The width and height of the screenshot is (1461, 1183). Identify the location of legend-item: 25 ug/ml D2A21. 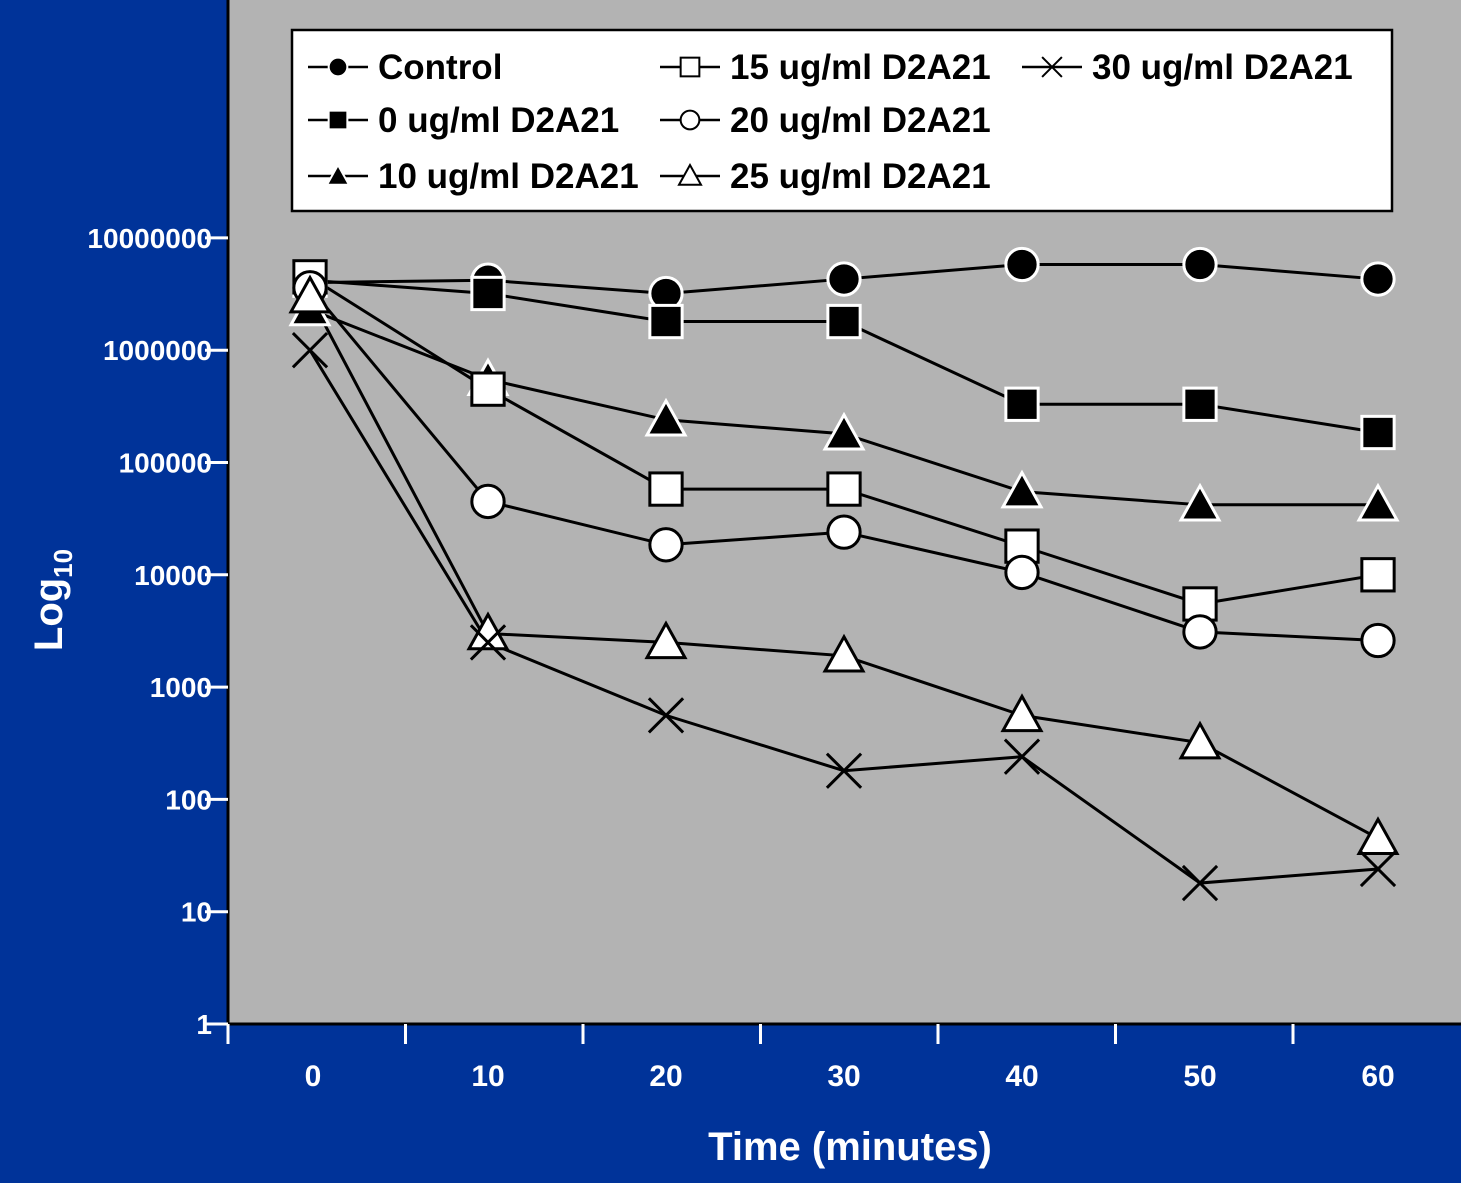
(825, 176).